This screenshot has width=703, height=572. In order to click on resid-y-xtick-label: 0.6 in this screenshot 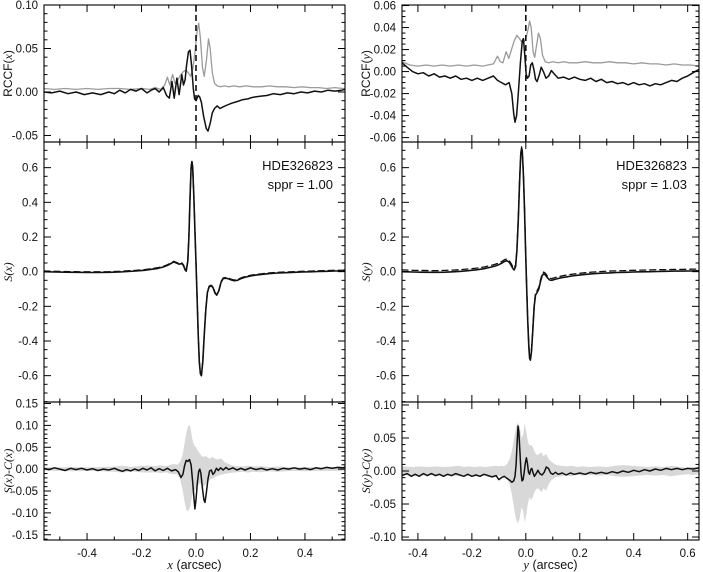, I will do `click(688, 554)`.